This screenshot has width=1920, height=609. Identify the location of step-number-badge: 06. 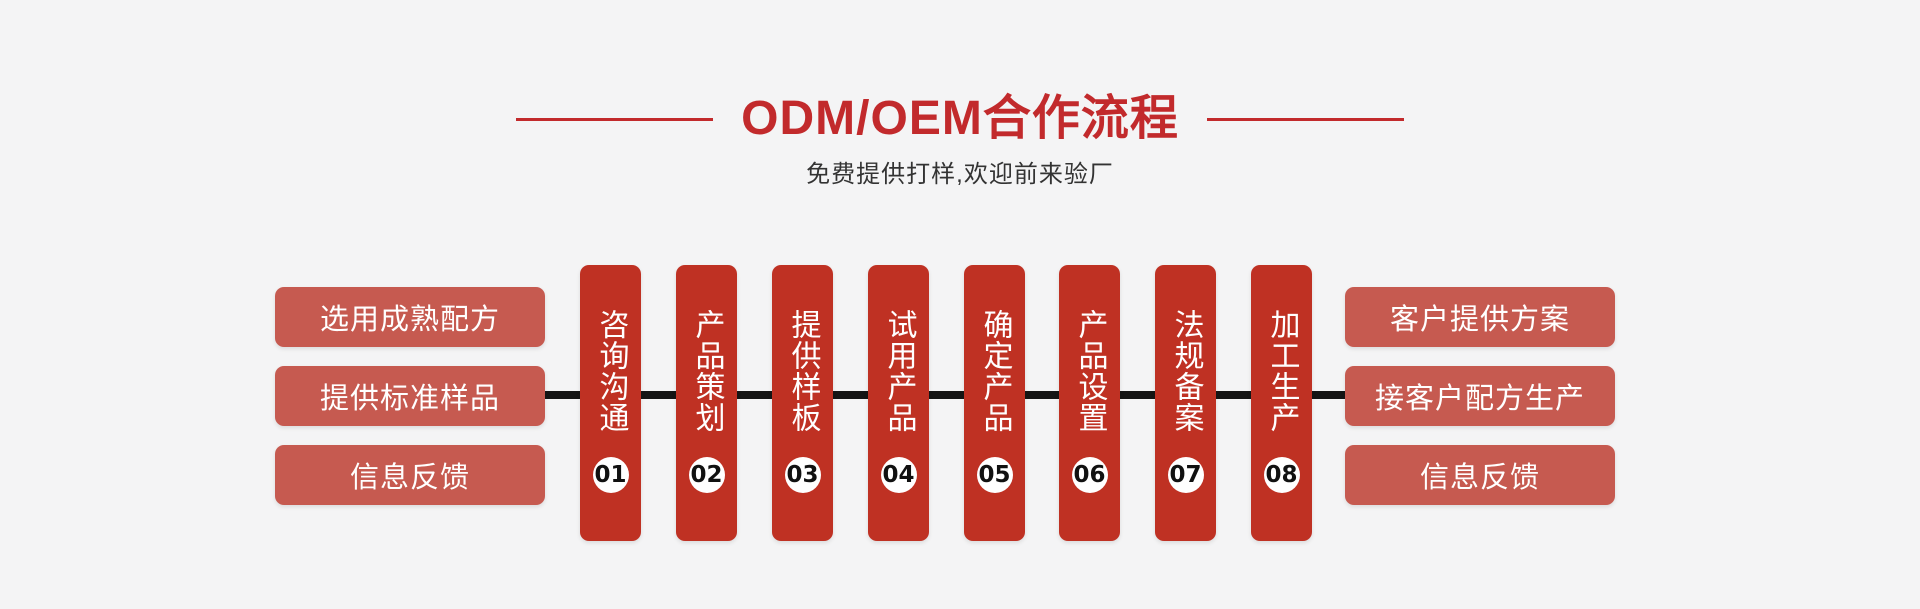
(1089, 475).